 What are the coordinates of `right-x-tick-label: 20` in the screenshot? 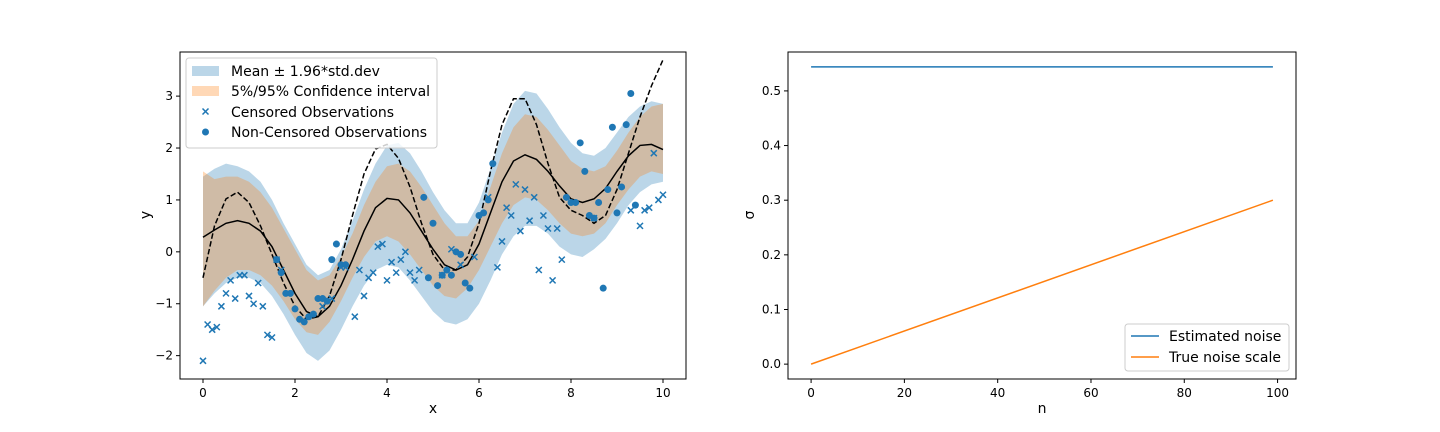 It's located at (904, 393).